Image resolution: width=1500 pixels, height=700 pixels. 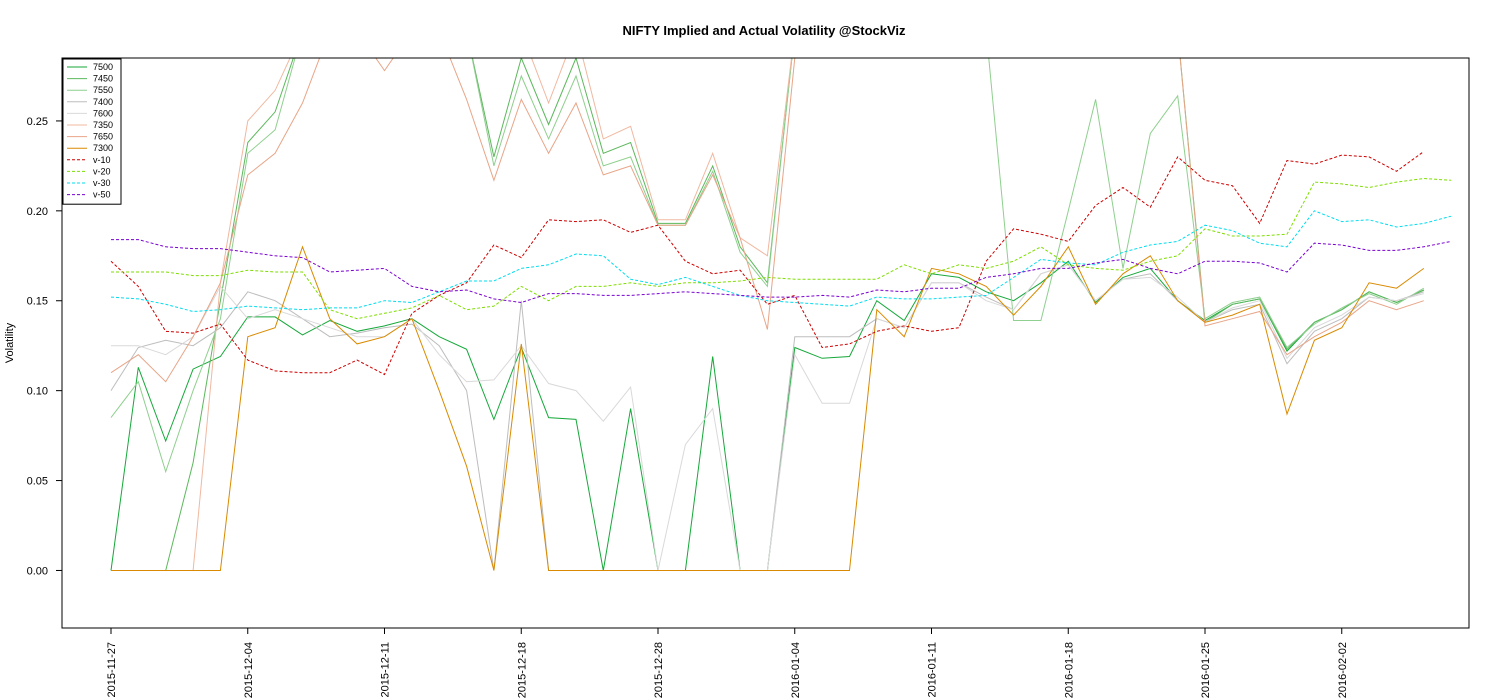 I want to click on y-tick-label: 0.20, so click(x=37, y=212).